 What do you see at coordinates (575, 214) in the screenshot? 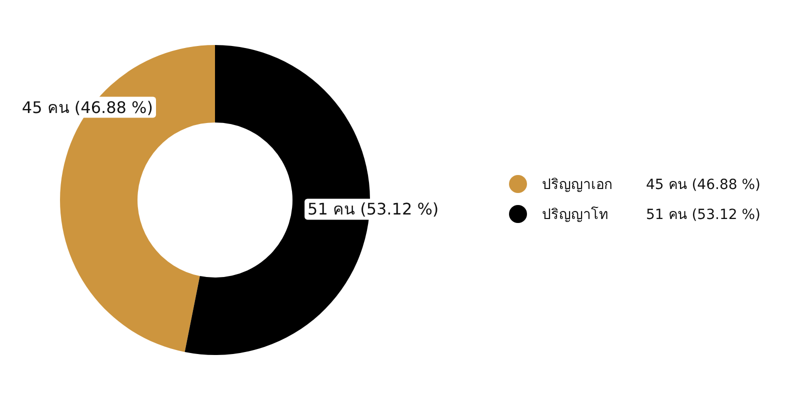
I see `legend-label: ปริญญาโท` at bounding box center [575, 214].